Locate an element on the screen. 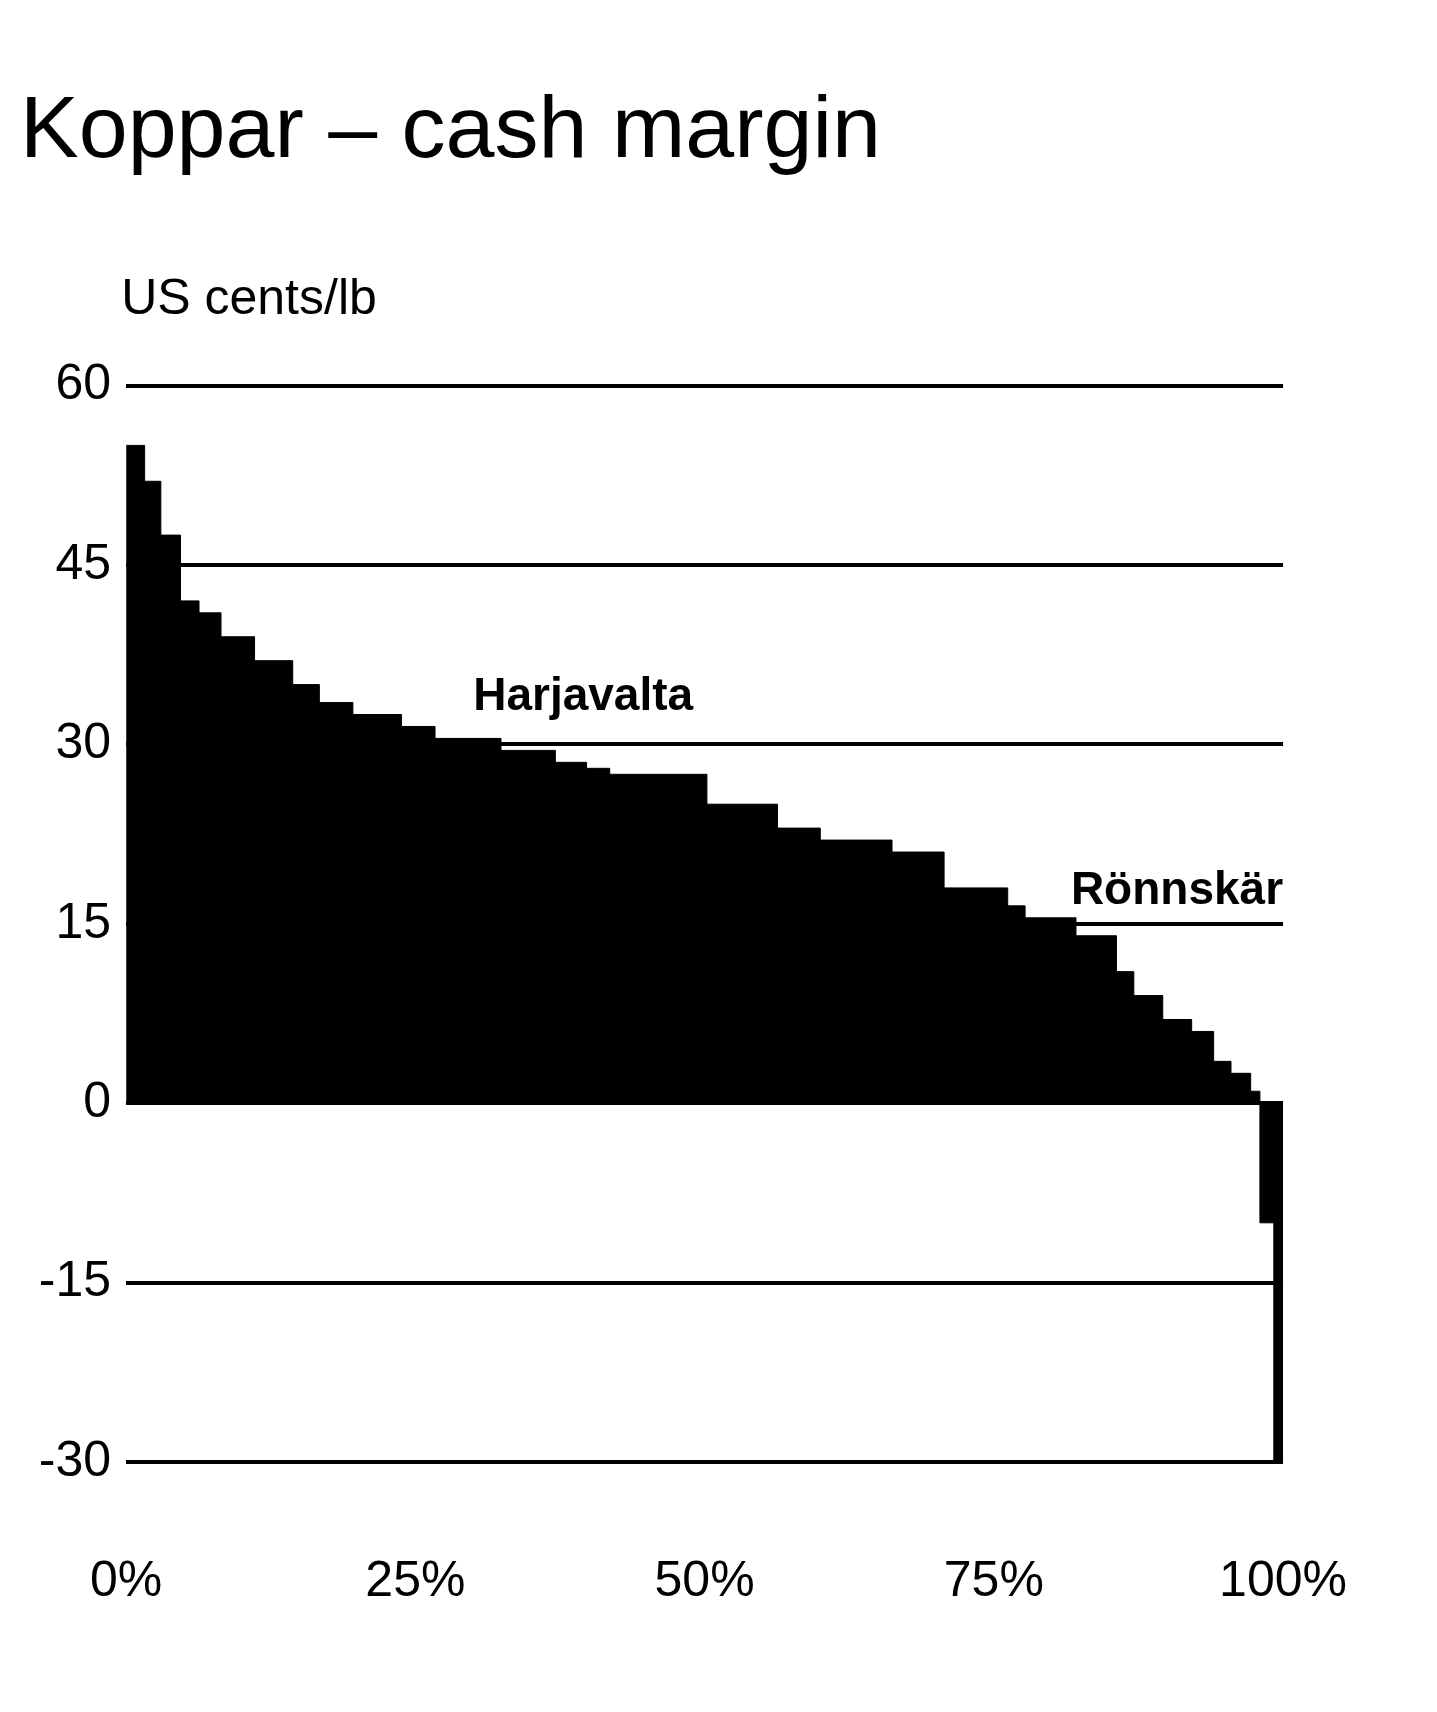 This screenshot has height=1712, width=1437. x-tick-label: 100% is located at coordinates (1283, 1578).